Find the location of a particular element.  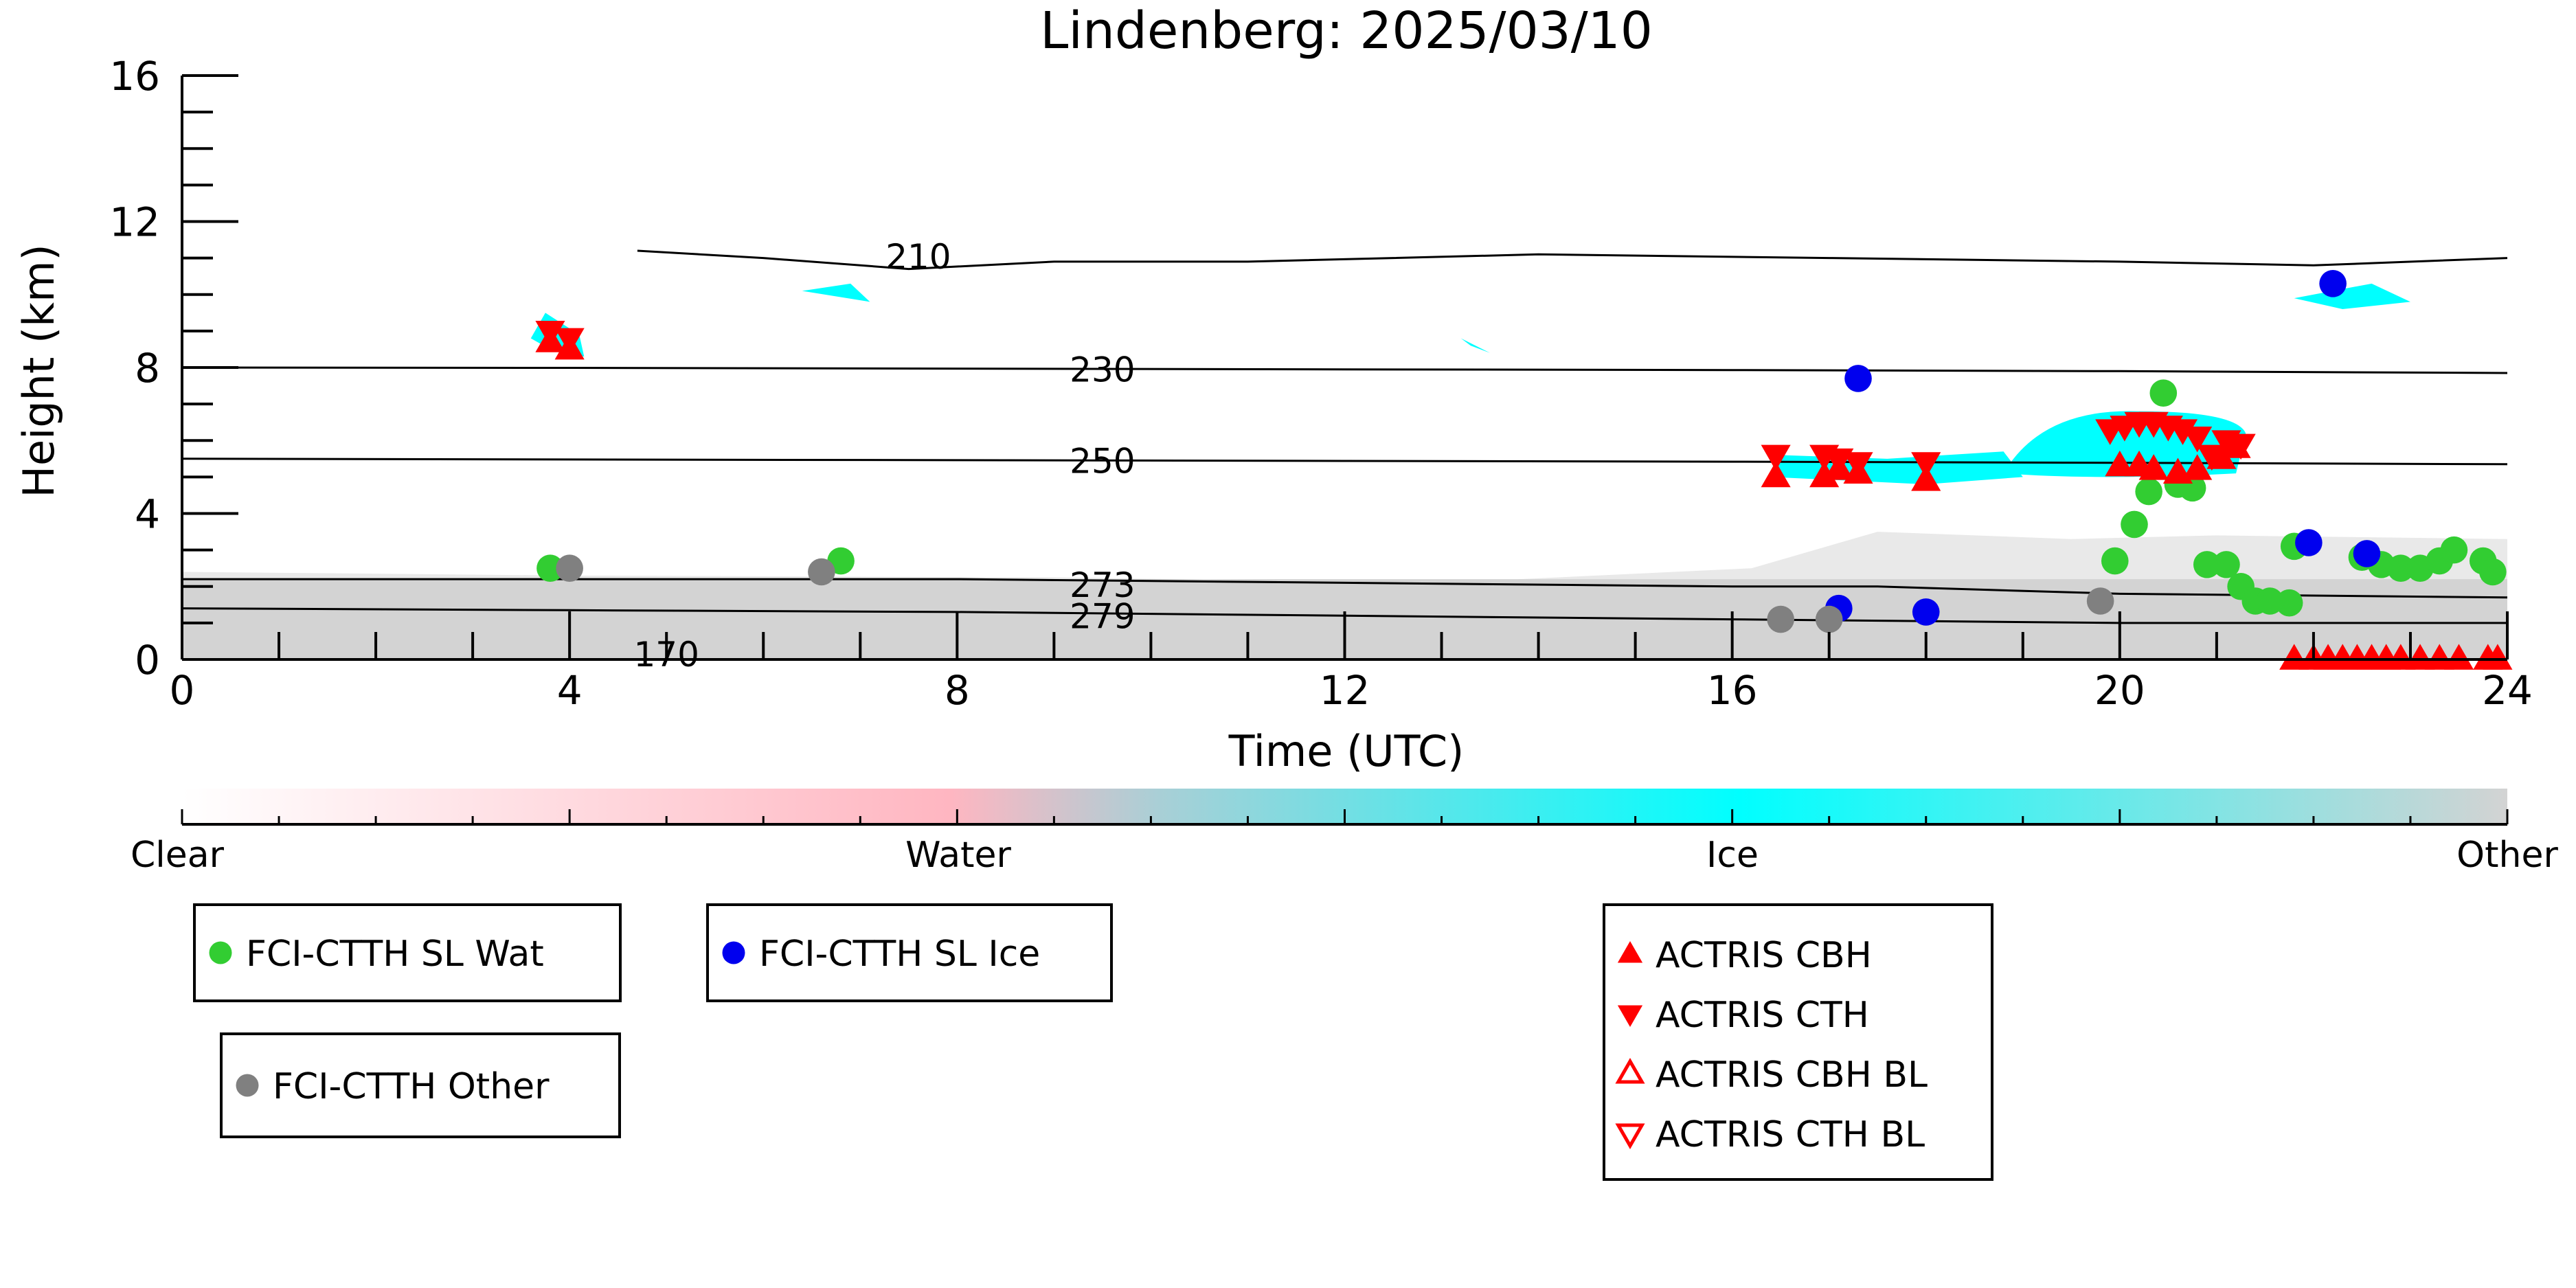

legend-entry-label: ACTRIS CTH BL is located at coordinates (1790, 1134).